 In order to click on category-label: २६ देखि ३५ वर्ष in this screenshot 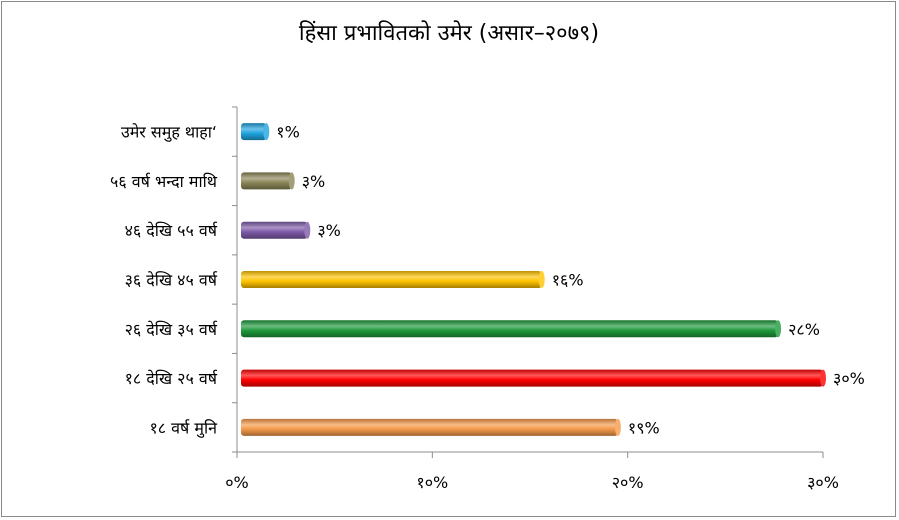, I will do `click(171, 329)`.